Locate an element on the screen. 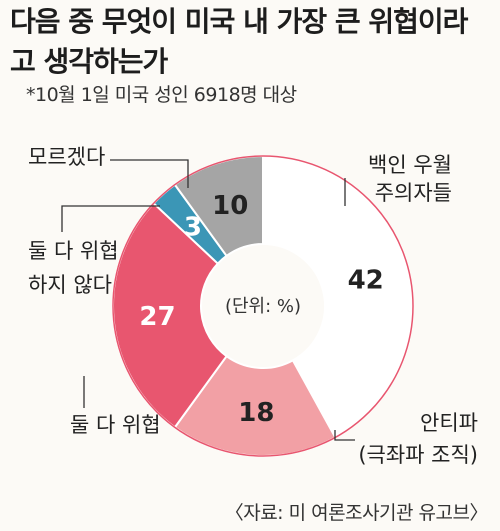  slice-category-label: 모르겠다 is located at coordinates (66, 157).